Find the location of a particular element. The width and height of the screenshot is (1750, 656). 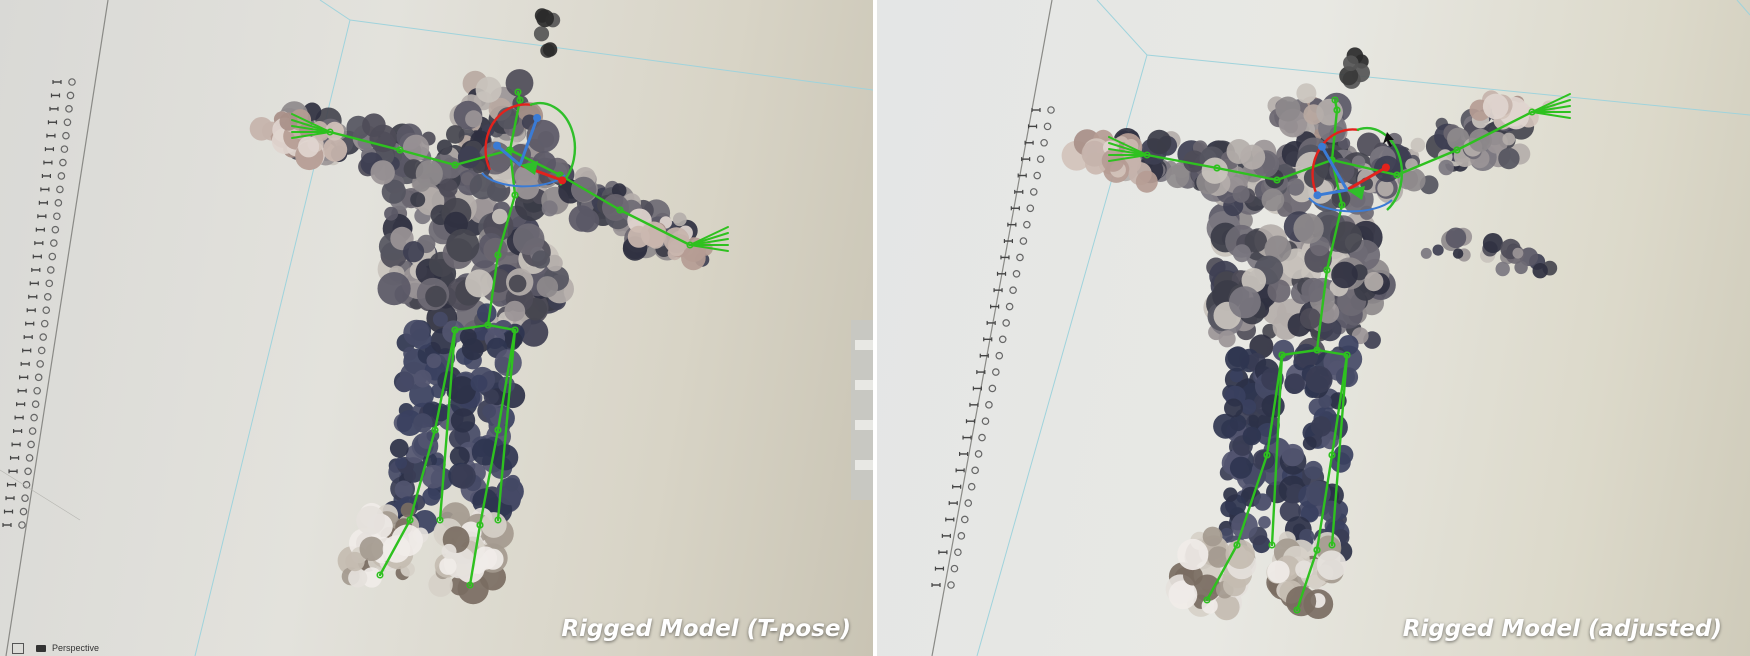

viewport-camera-label: Perspective is located at coordinates (67, 648).